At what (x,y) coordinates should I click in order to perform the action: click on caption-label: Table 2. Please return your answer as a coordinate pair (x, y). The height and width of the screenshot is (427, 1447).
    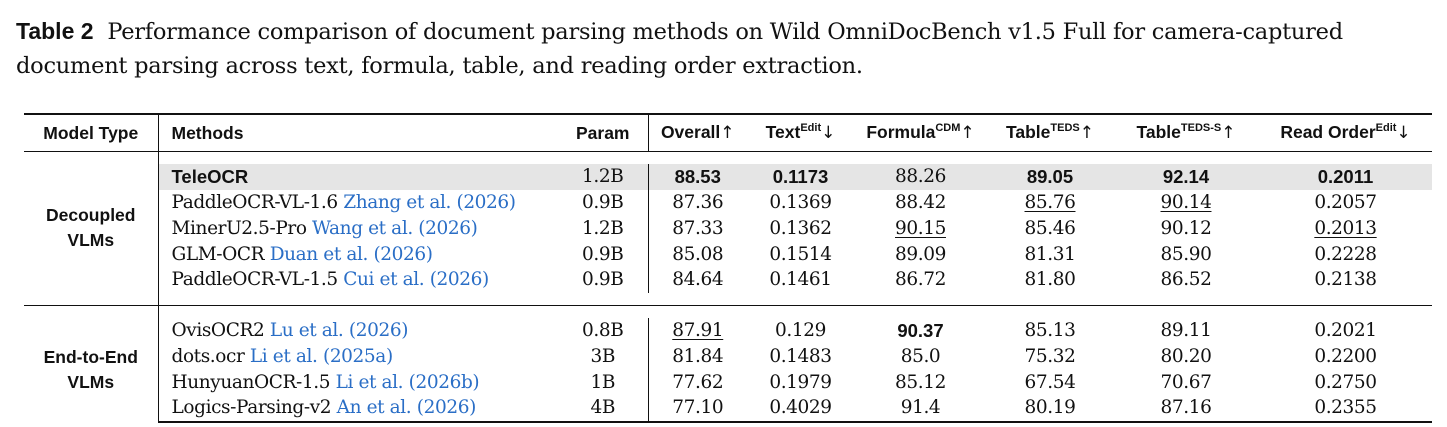
    Looking at the image, I should click on (55, 31).